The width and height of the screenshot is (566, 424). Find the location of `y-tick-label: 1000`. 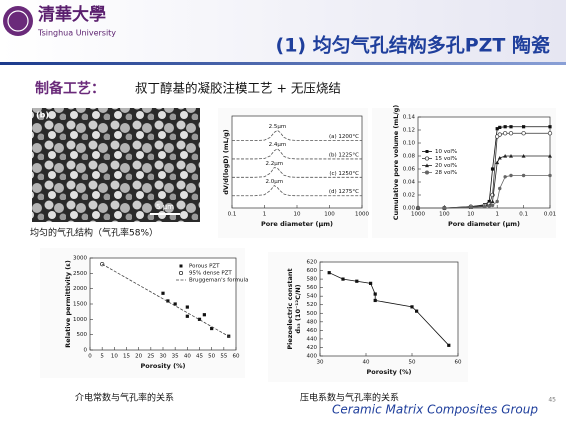

y-tick-label: 1000 is located at coordinates (80, 320).